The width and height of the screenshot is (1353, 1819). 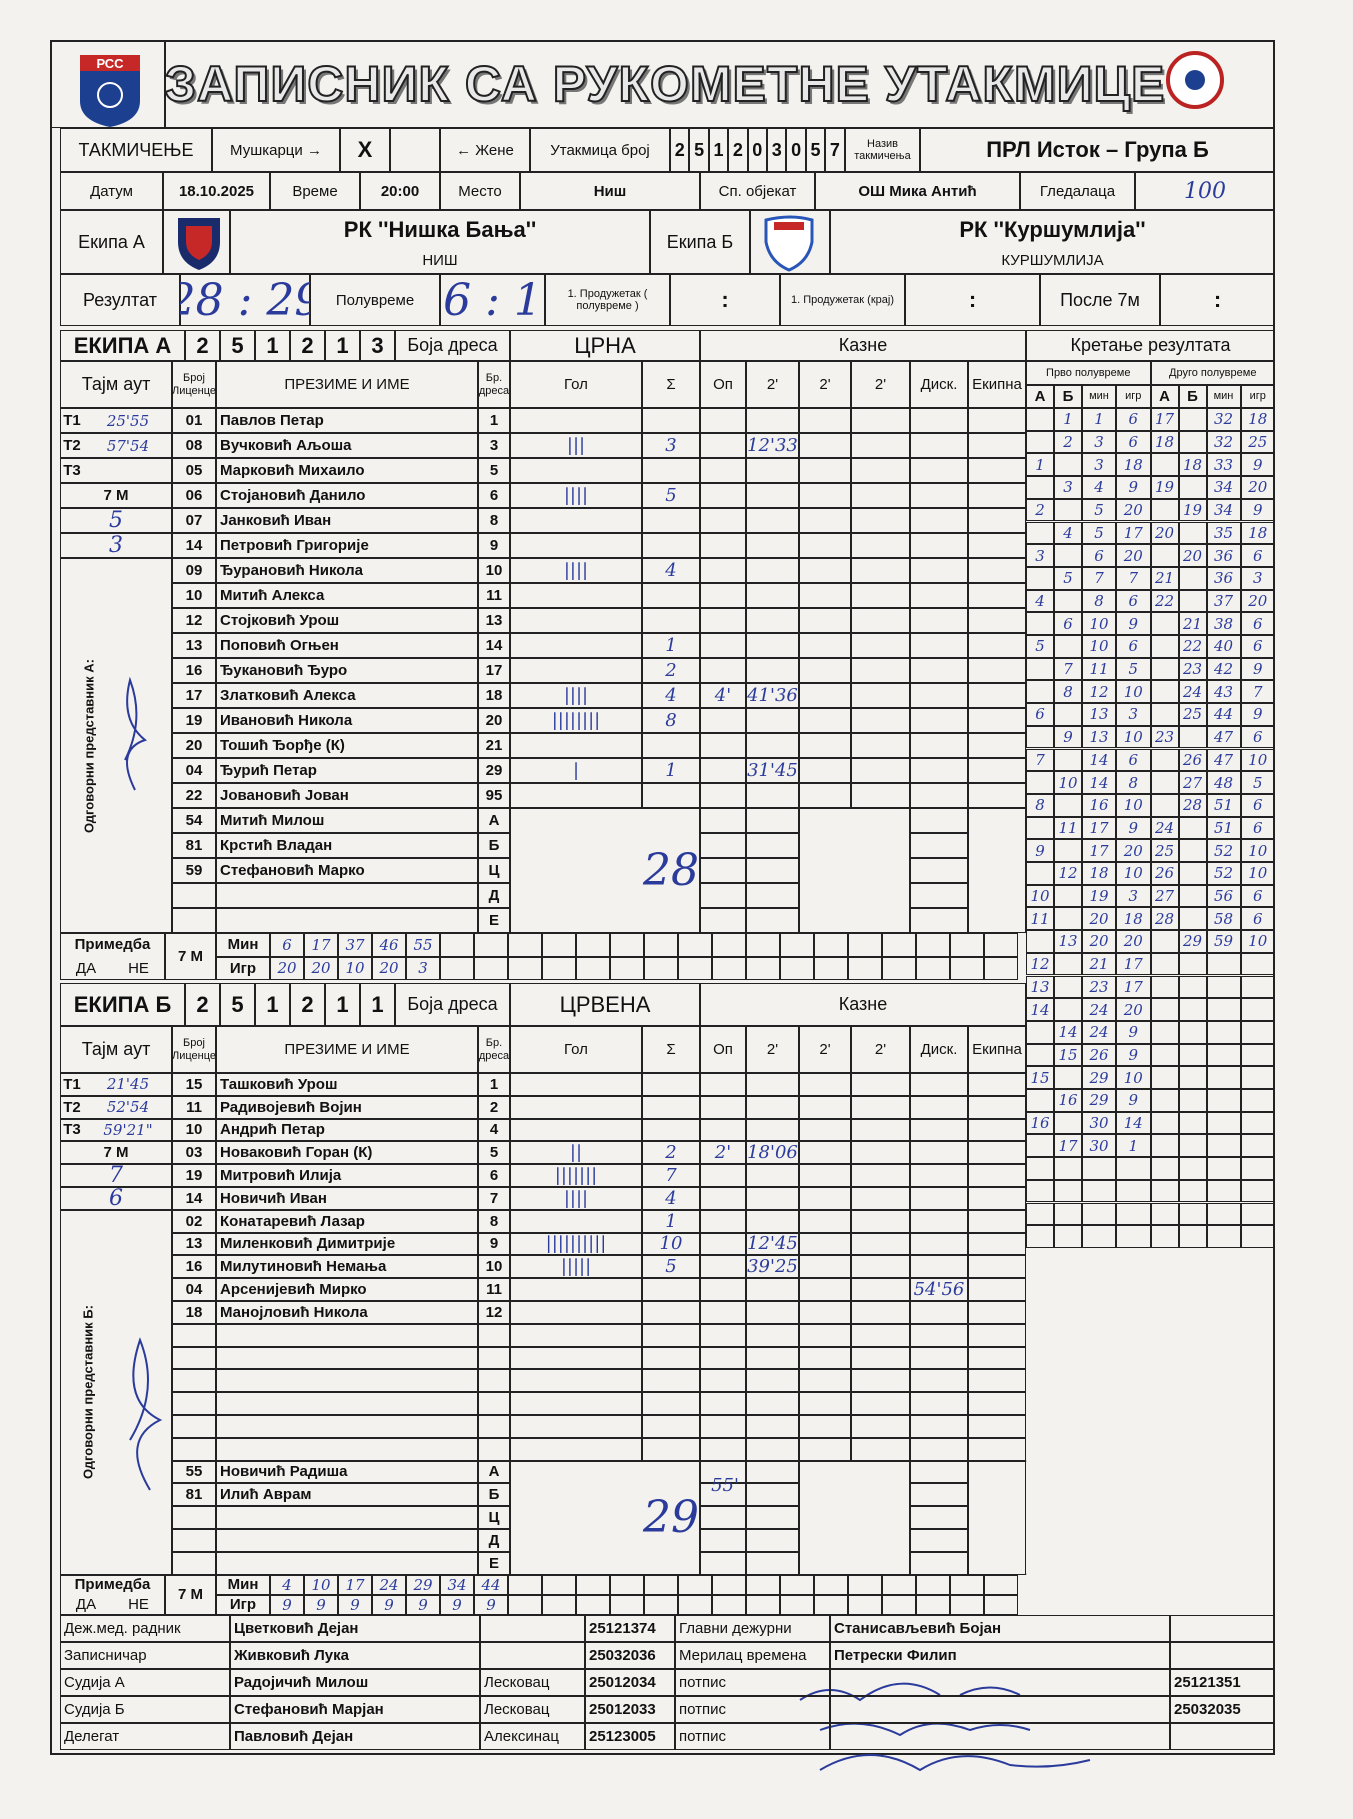 What do you see at coordinates (671, 384) in the screenshot?
I see `column-header: Σ` at bounding box center [671, 384].